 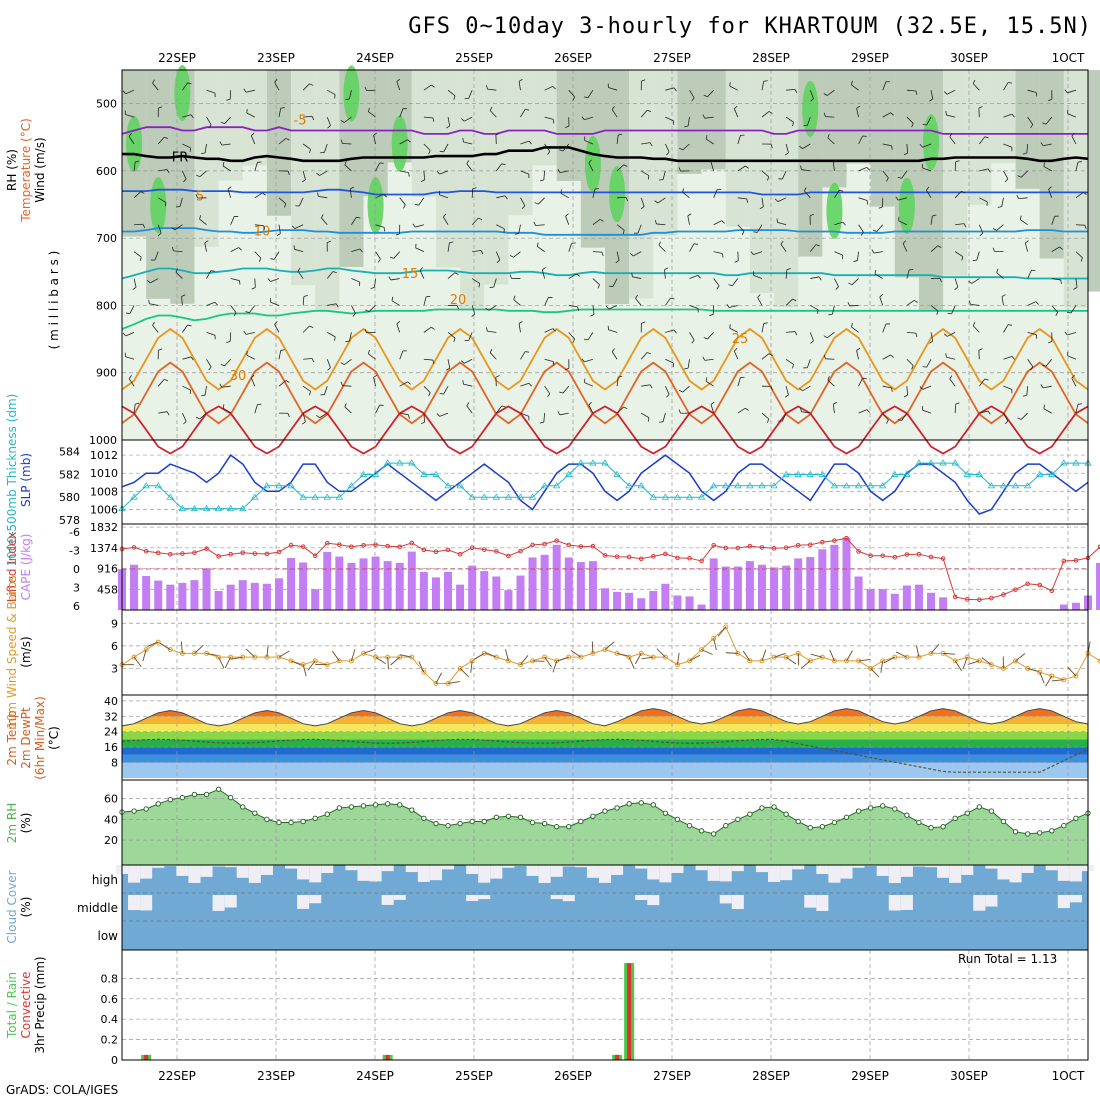 I want to click on rh-marker, so click(x=569, y=826).